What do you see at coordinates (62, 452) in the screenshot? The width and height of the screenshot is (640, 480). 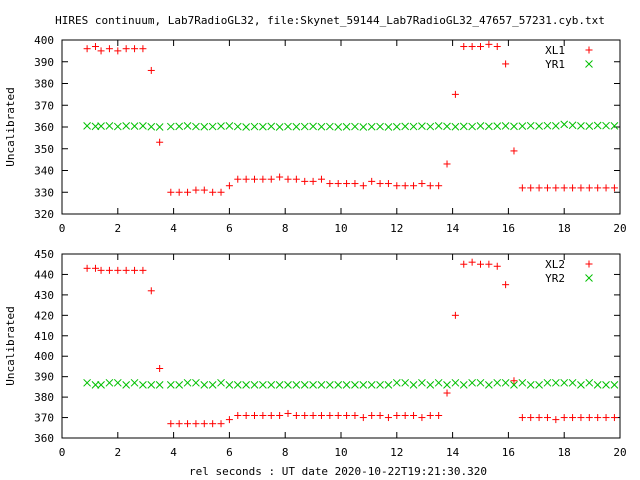 I see `x-tick-label: 0` at bounding box center [62, 452].